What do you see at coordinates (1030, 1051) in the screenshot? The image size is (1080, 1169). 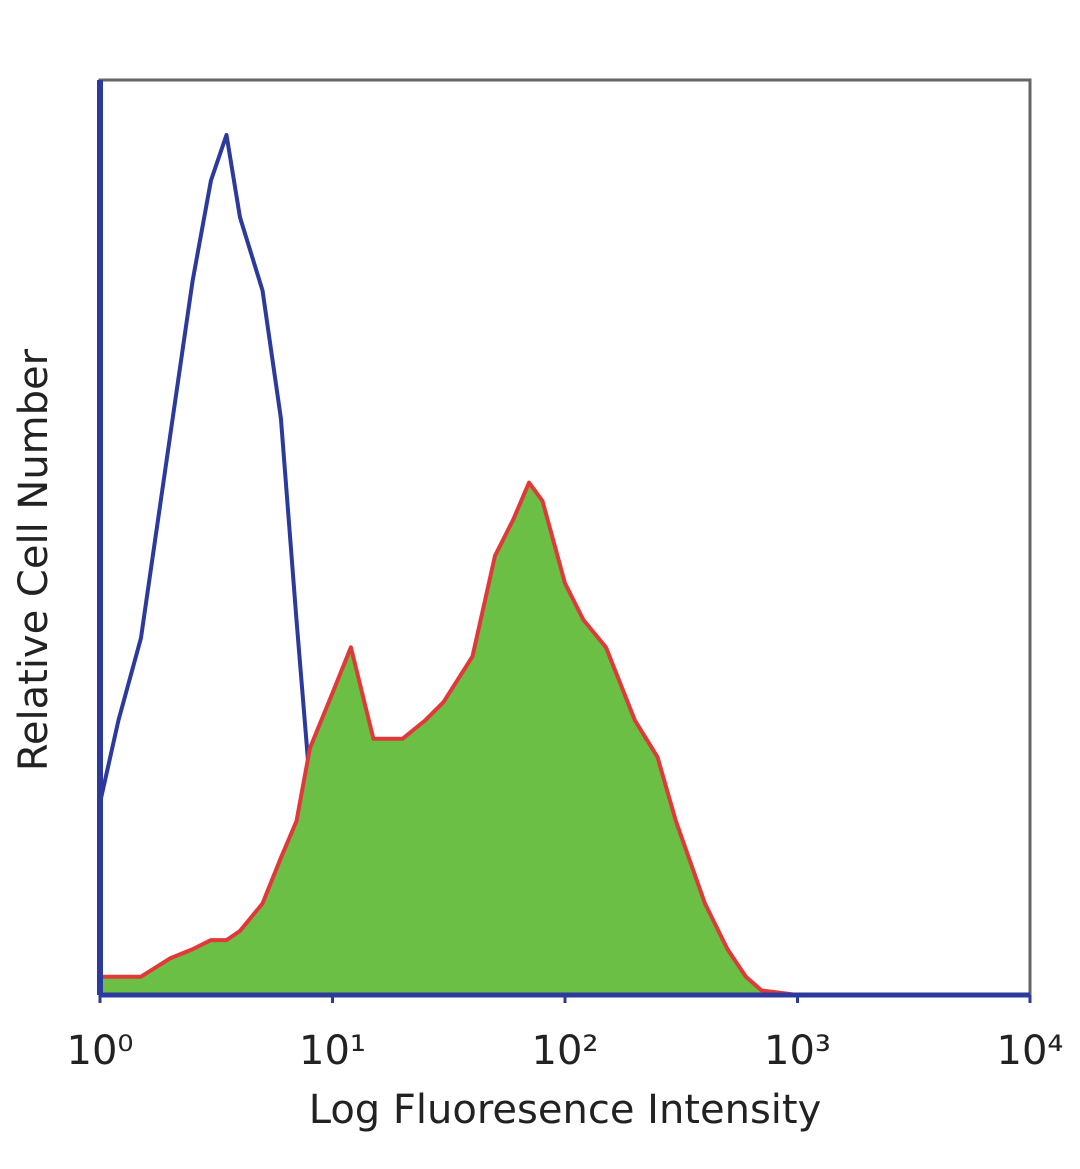 I see `x-tick-label: 10⁴` at bounding box center [1030, 1051].